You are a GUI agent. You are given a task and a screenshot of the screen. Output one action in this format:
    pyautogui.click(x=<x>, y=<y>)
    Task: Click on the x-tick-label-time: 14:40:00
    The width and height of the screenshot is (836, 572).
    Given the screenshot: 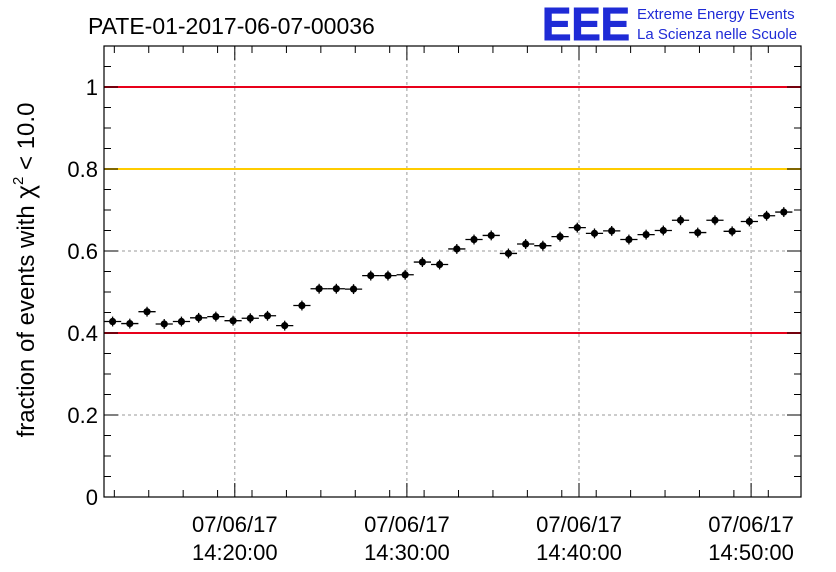 What is the action you would take?
    pyautogui.click(x=579, y=552)
    